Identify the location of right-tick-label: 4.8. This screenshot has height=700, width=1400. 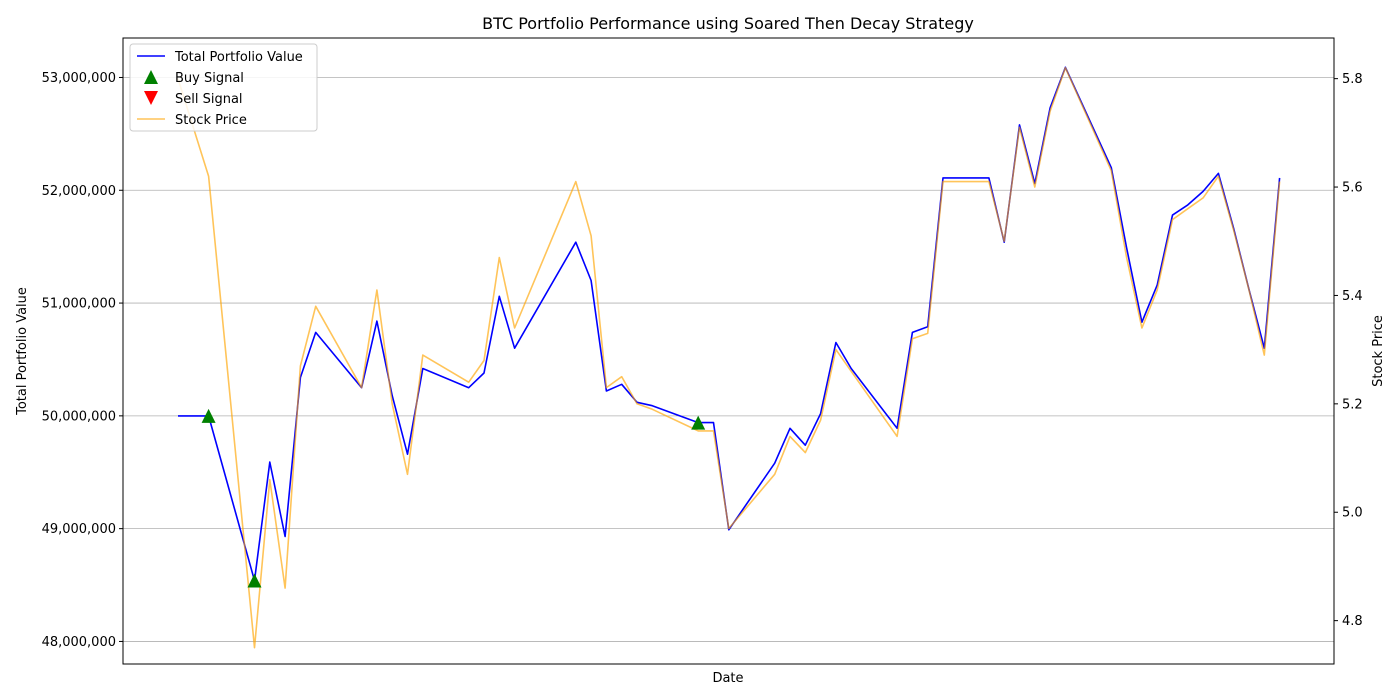
(1352, 621).